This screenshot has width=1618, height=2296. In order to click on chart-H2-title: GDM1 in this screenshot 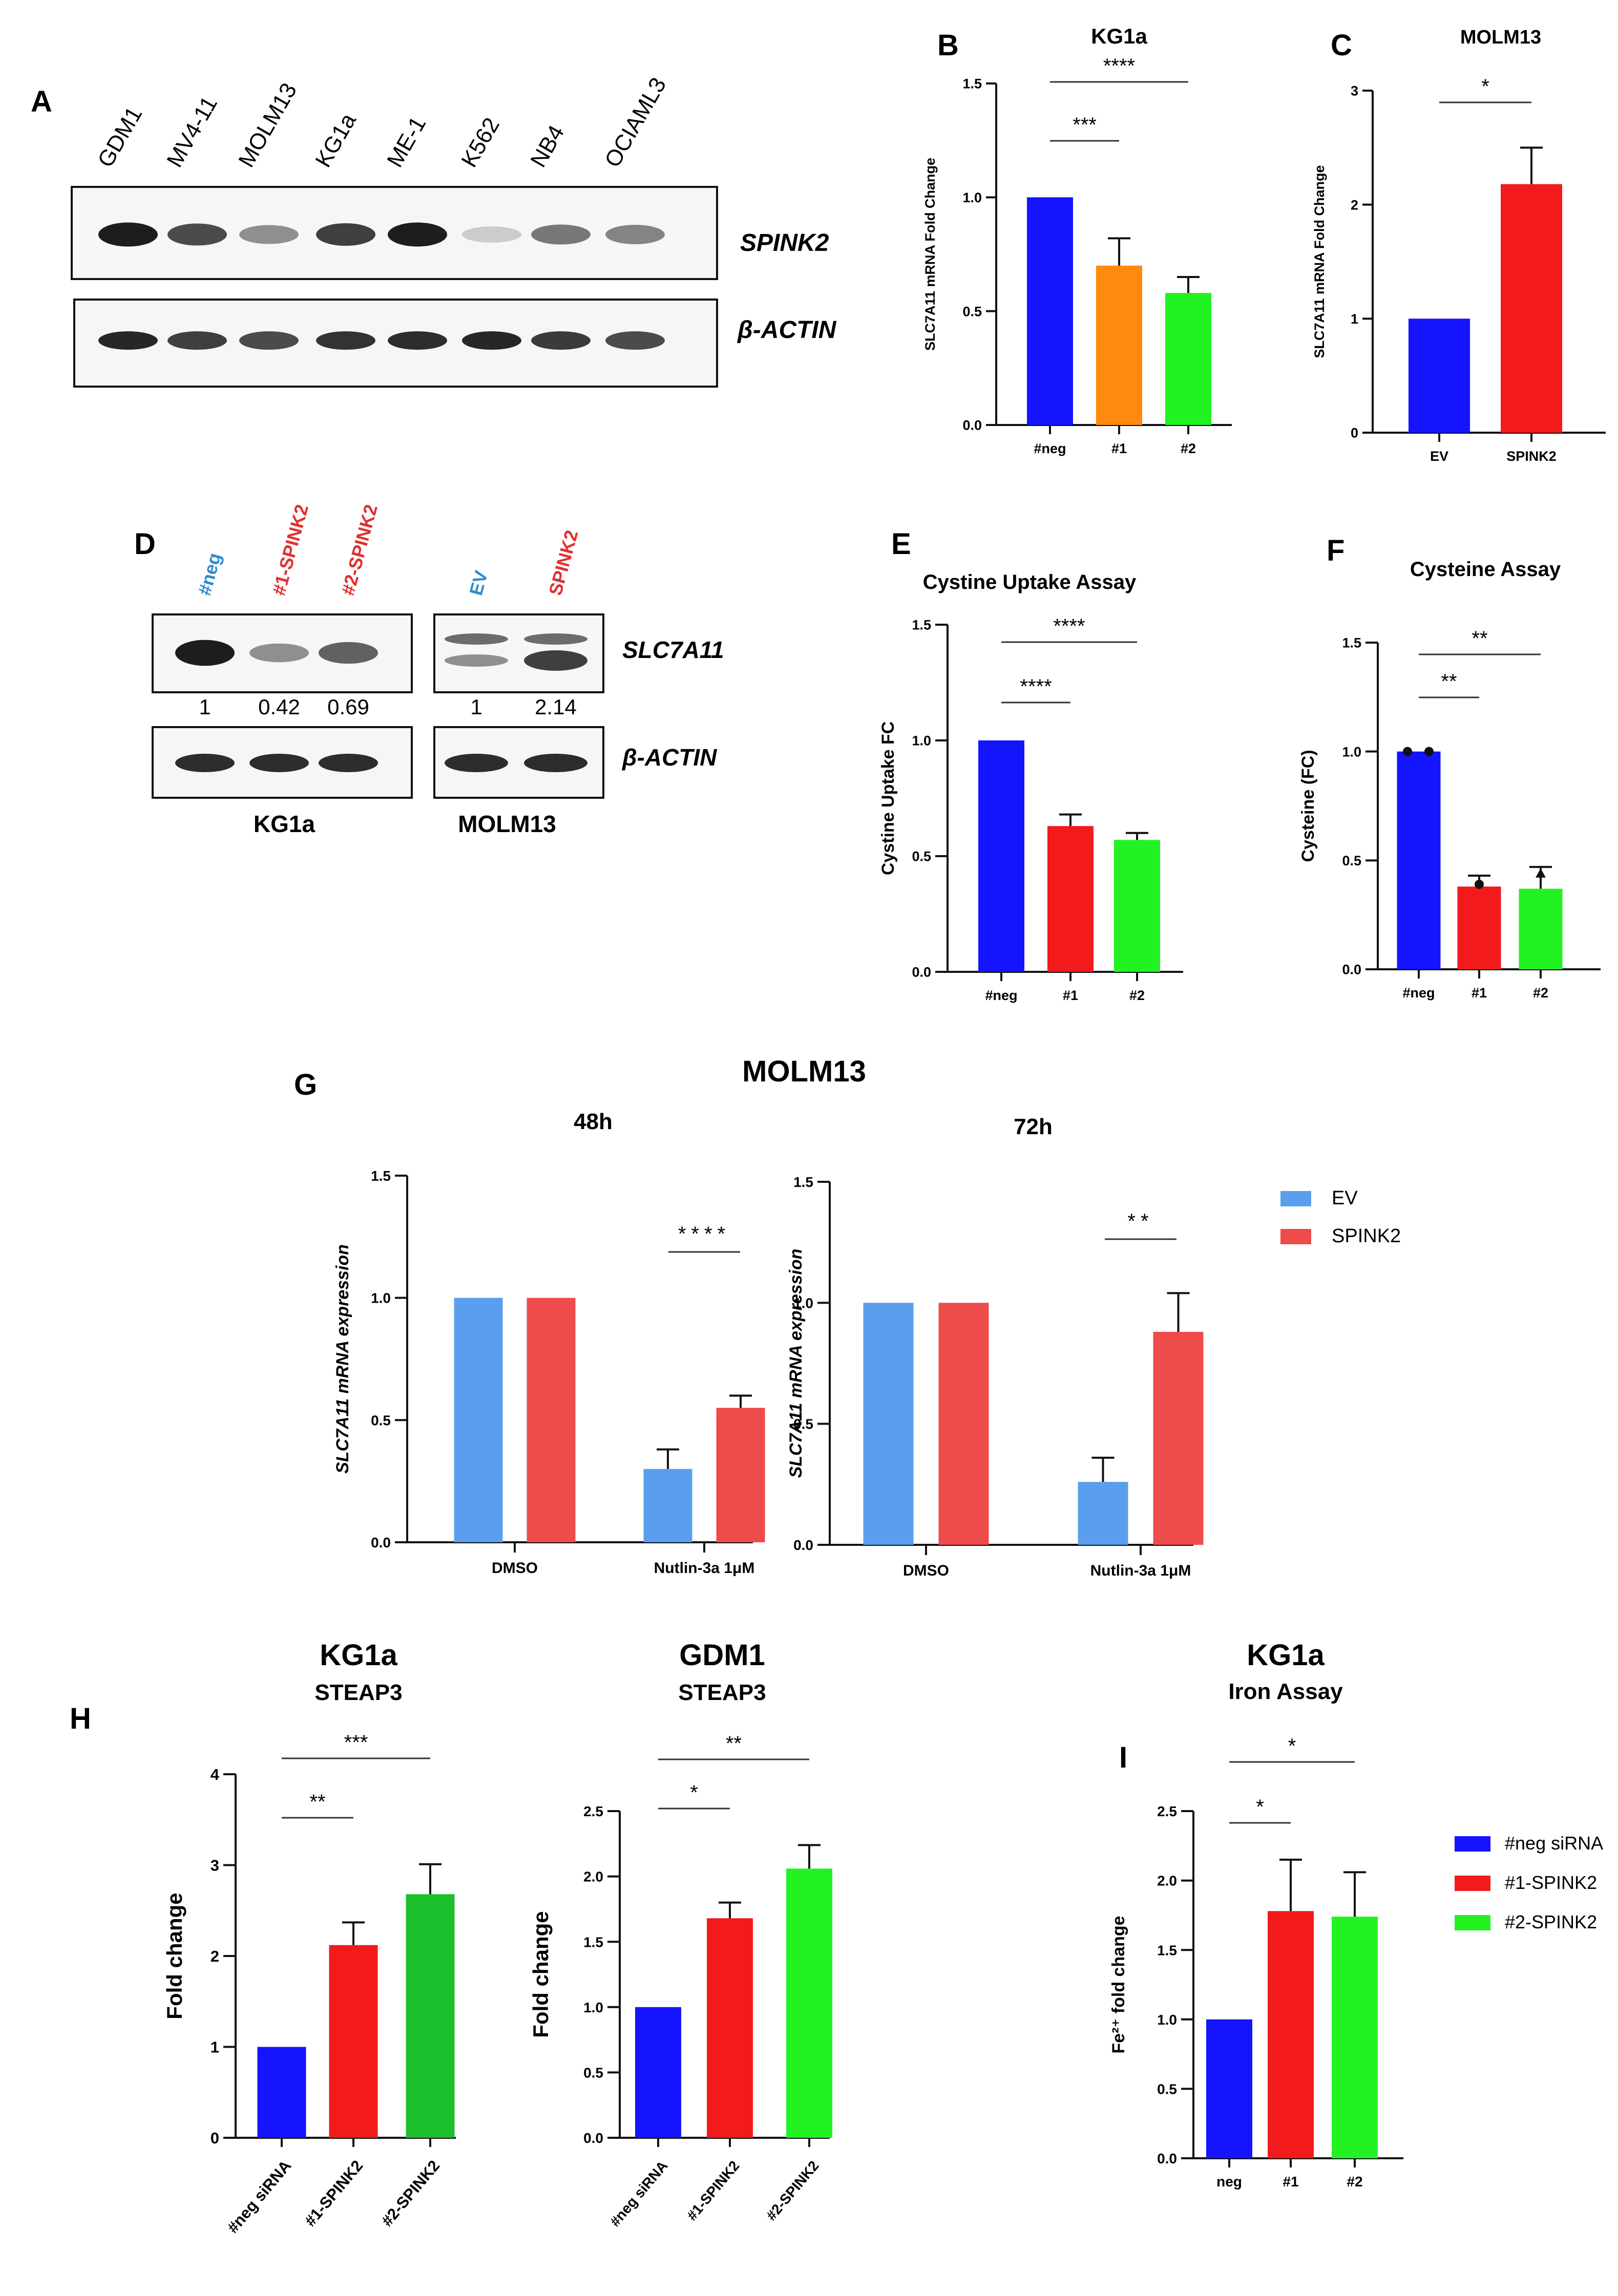, I will do `click(722, 1656)`.